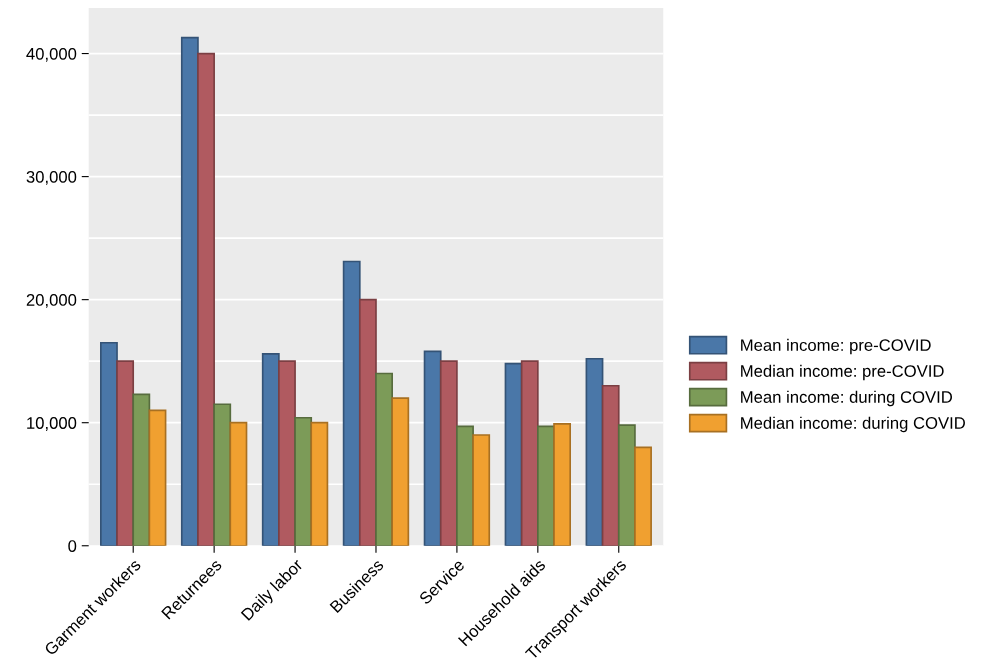 Image resolution: width=1008 pixels, height=668 pixels. What do you see at coordinates (853, 424) in the screenshot?
I see `legend-label: Median income: during COVID` at bounding box center [853, 424].